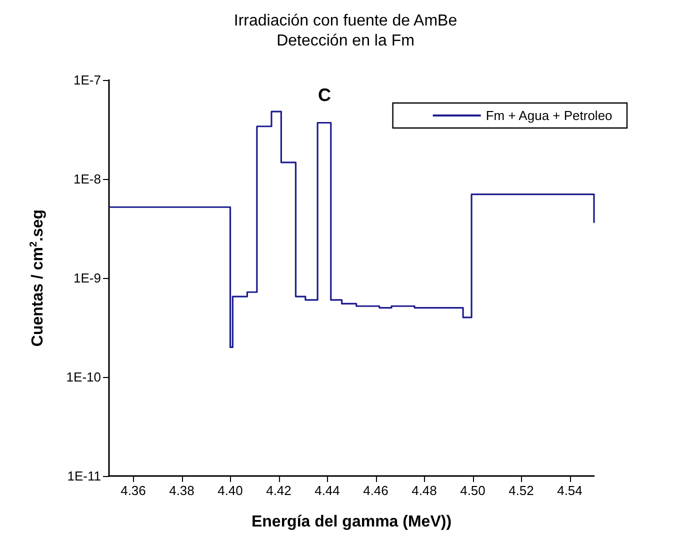 The image size is (691, 550). Describe the element at coordinates (327, 490) in the screenshot. I see `x-tick-label: 4.44` at that location.